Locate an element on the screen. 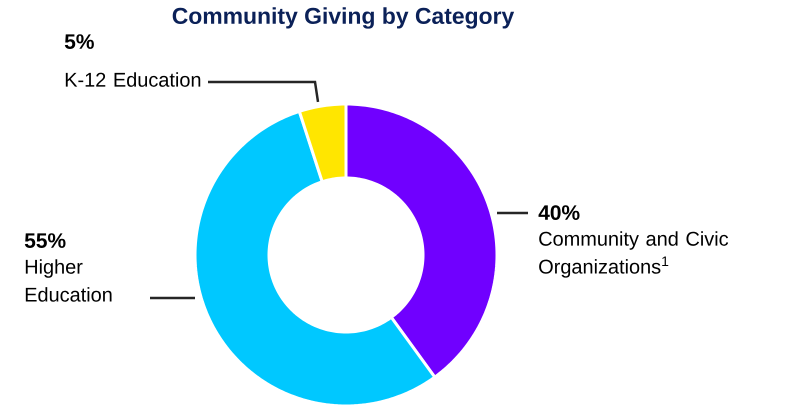  data-label: 40% is located at coordinates (559, 212).